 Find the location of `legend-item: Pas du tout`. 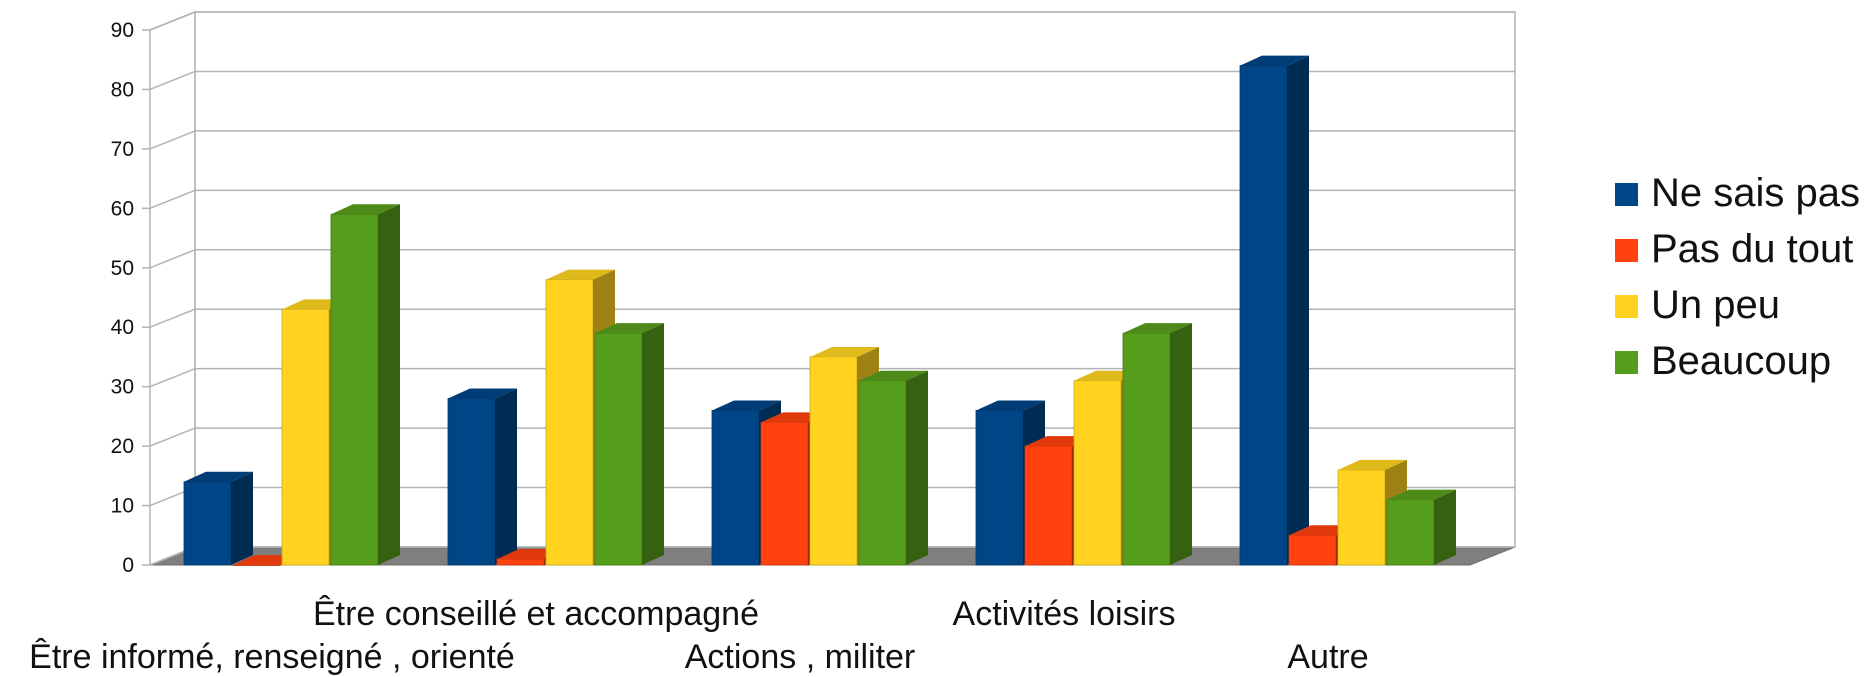

legend-item: Pas du tout is located at coordinates (1734, 249).